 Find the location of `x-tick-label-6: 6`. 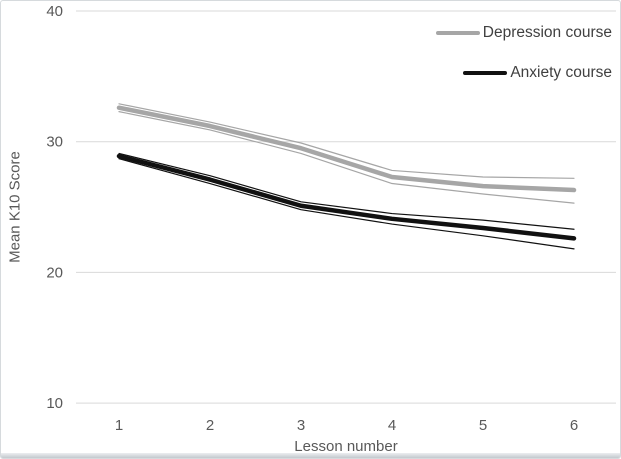

x-tick-label-6: 6 is located at coordinates (574, 425).